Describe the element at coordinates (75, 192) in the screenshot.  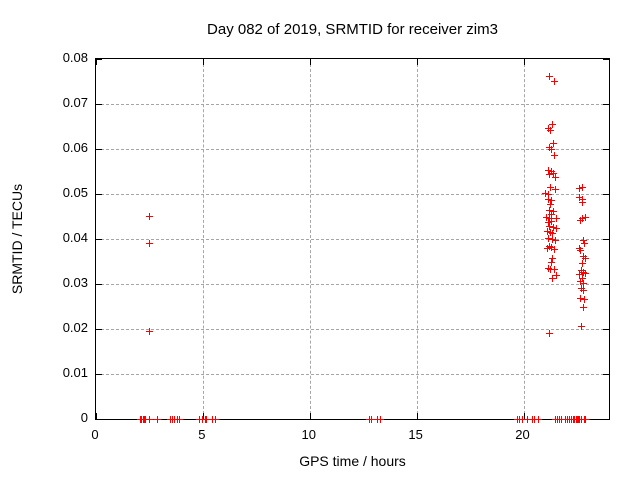
I see `y-tick-label: 0.05` at that location.